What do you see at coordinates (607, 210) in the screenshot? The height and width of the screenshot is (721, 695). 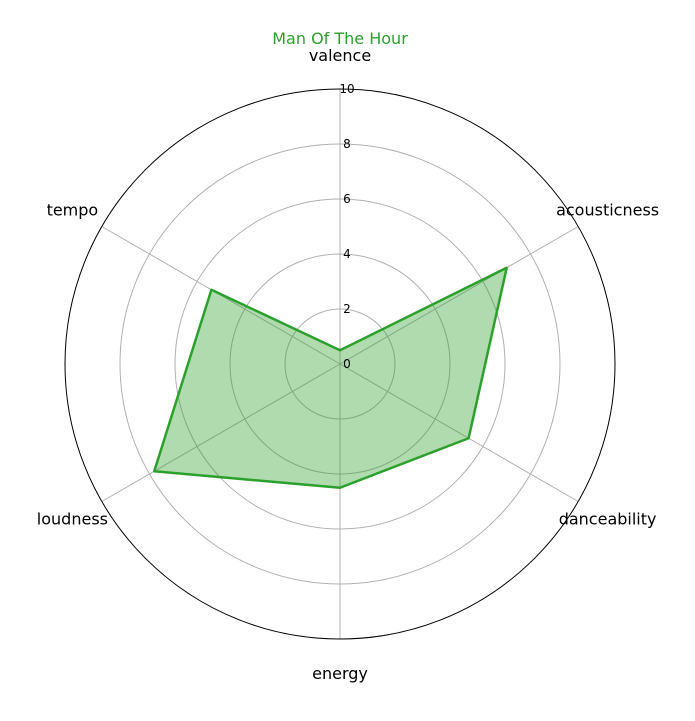 I see `axis-label-acousticness: acousticness` at bounding box center [607, 210].